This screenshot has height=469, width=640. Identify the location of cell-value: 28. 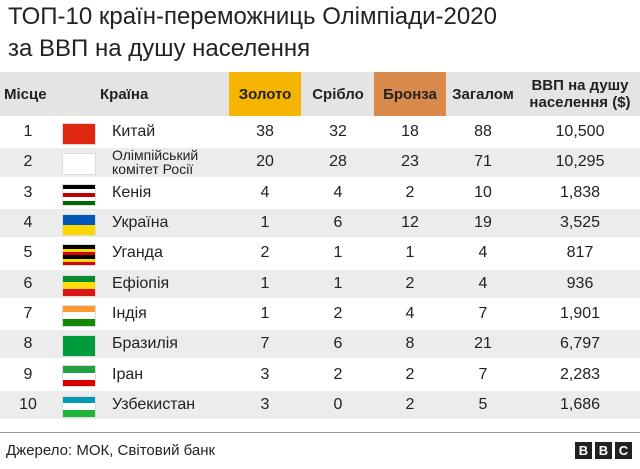
(338, 162).